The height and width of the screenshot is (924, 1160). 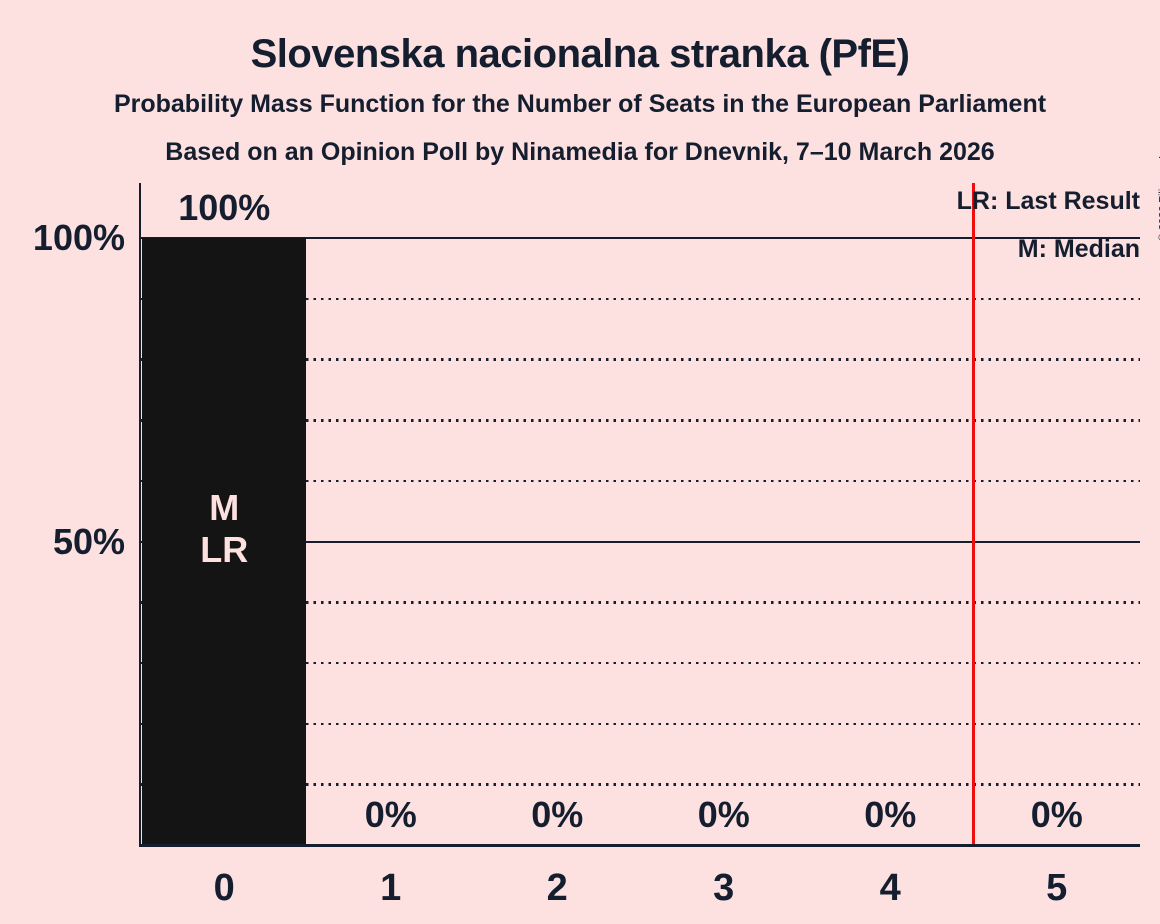 What do you see at coordinates (140, 514) in the screenshot?
I see `y-axis-line` at bounding box center [140, 514].